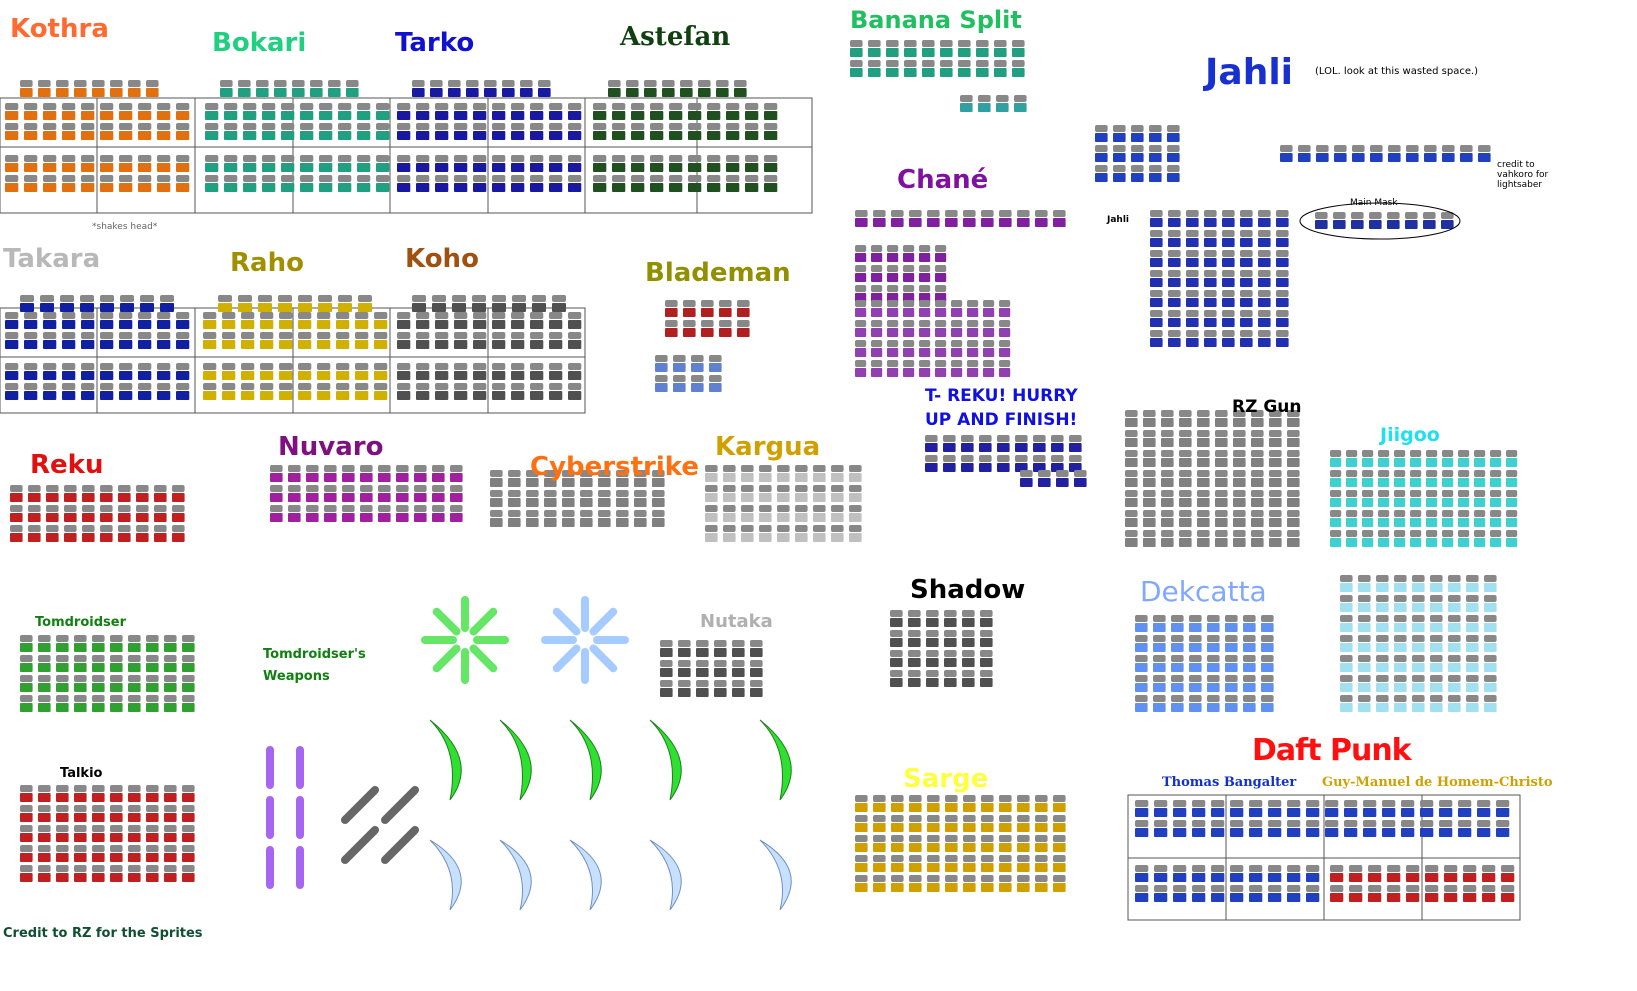 This screenshot has width=1637, height=991. I want to click on label: Shadow, so click(968, 590).